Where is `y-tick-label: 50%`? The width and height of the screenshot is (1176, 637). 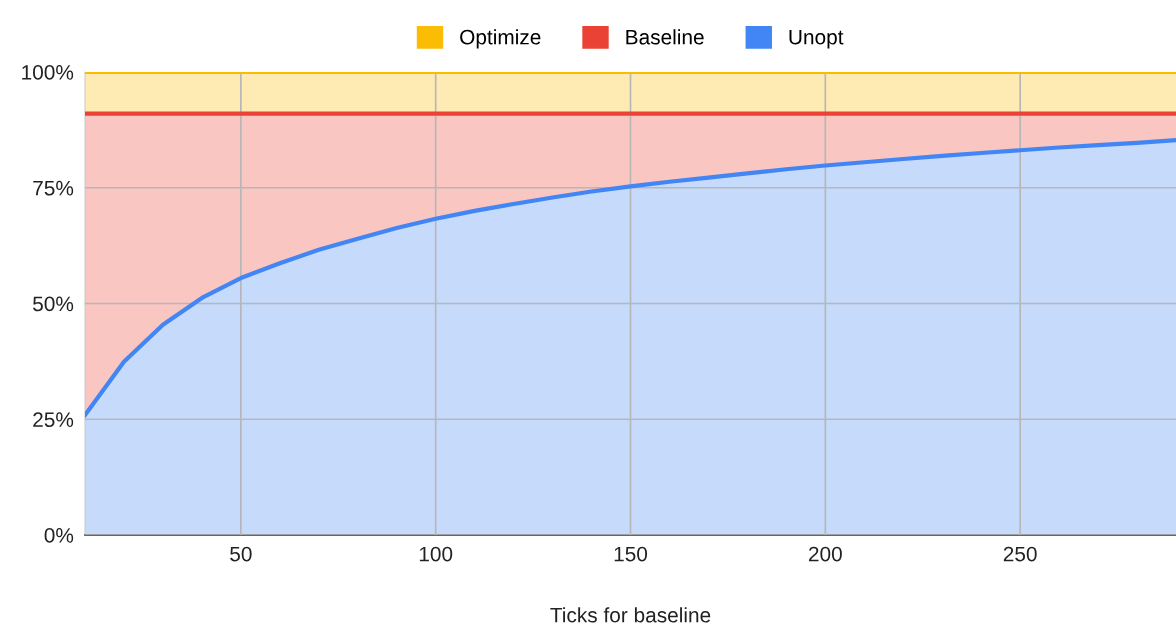
y-tick-label: 50% is located at coordinates (53, 304).